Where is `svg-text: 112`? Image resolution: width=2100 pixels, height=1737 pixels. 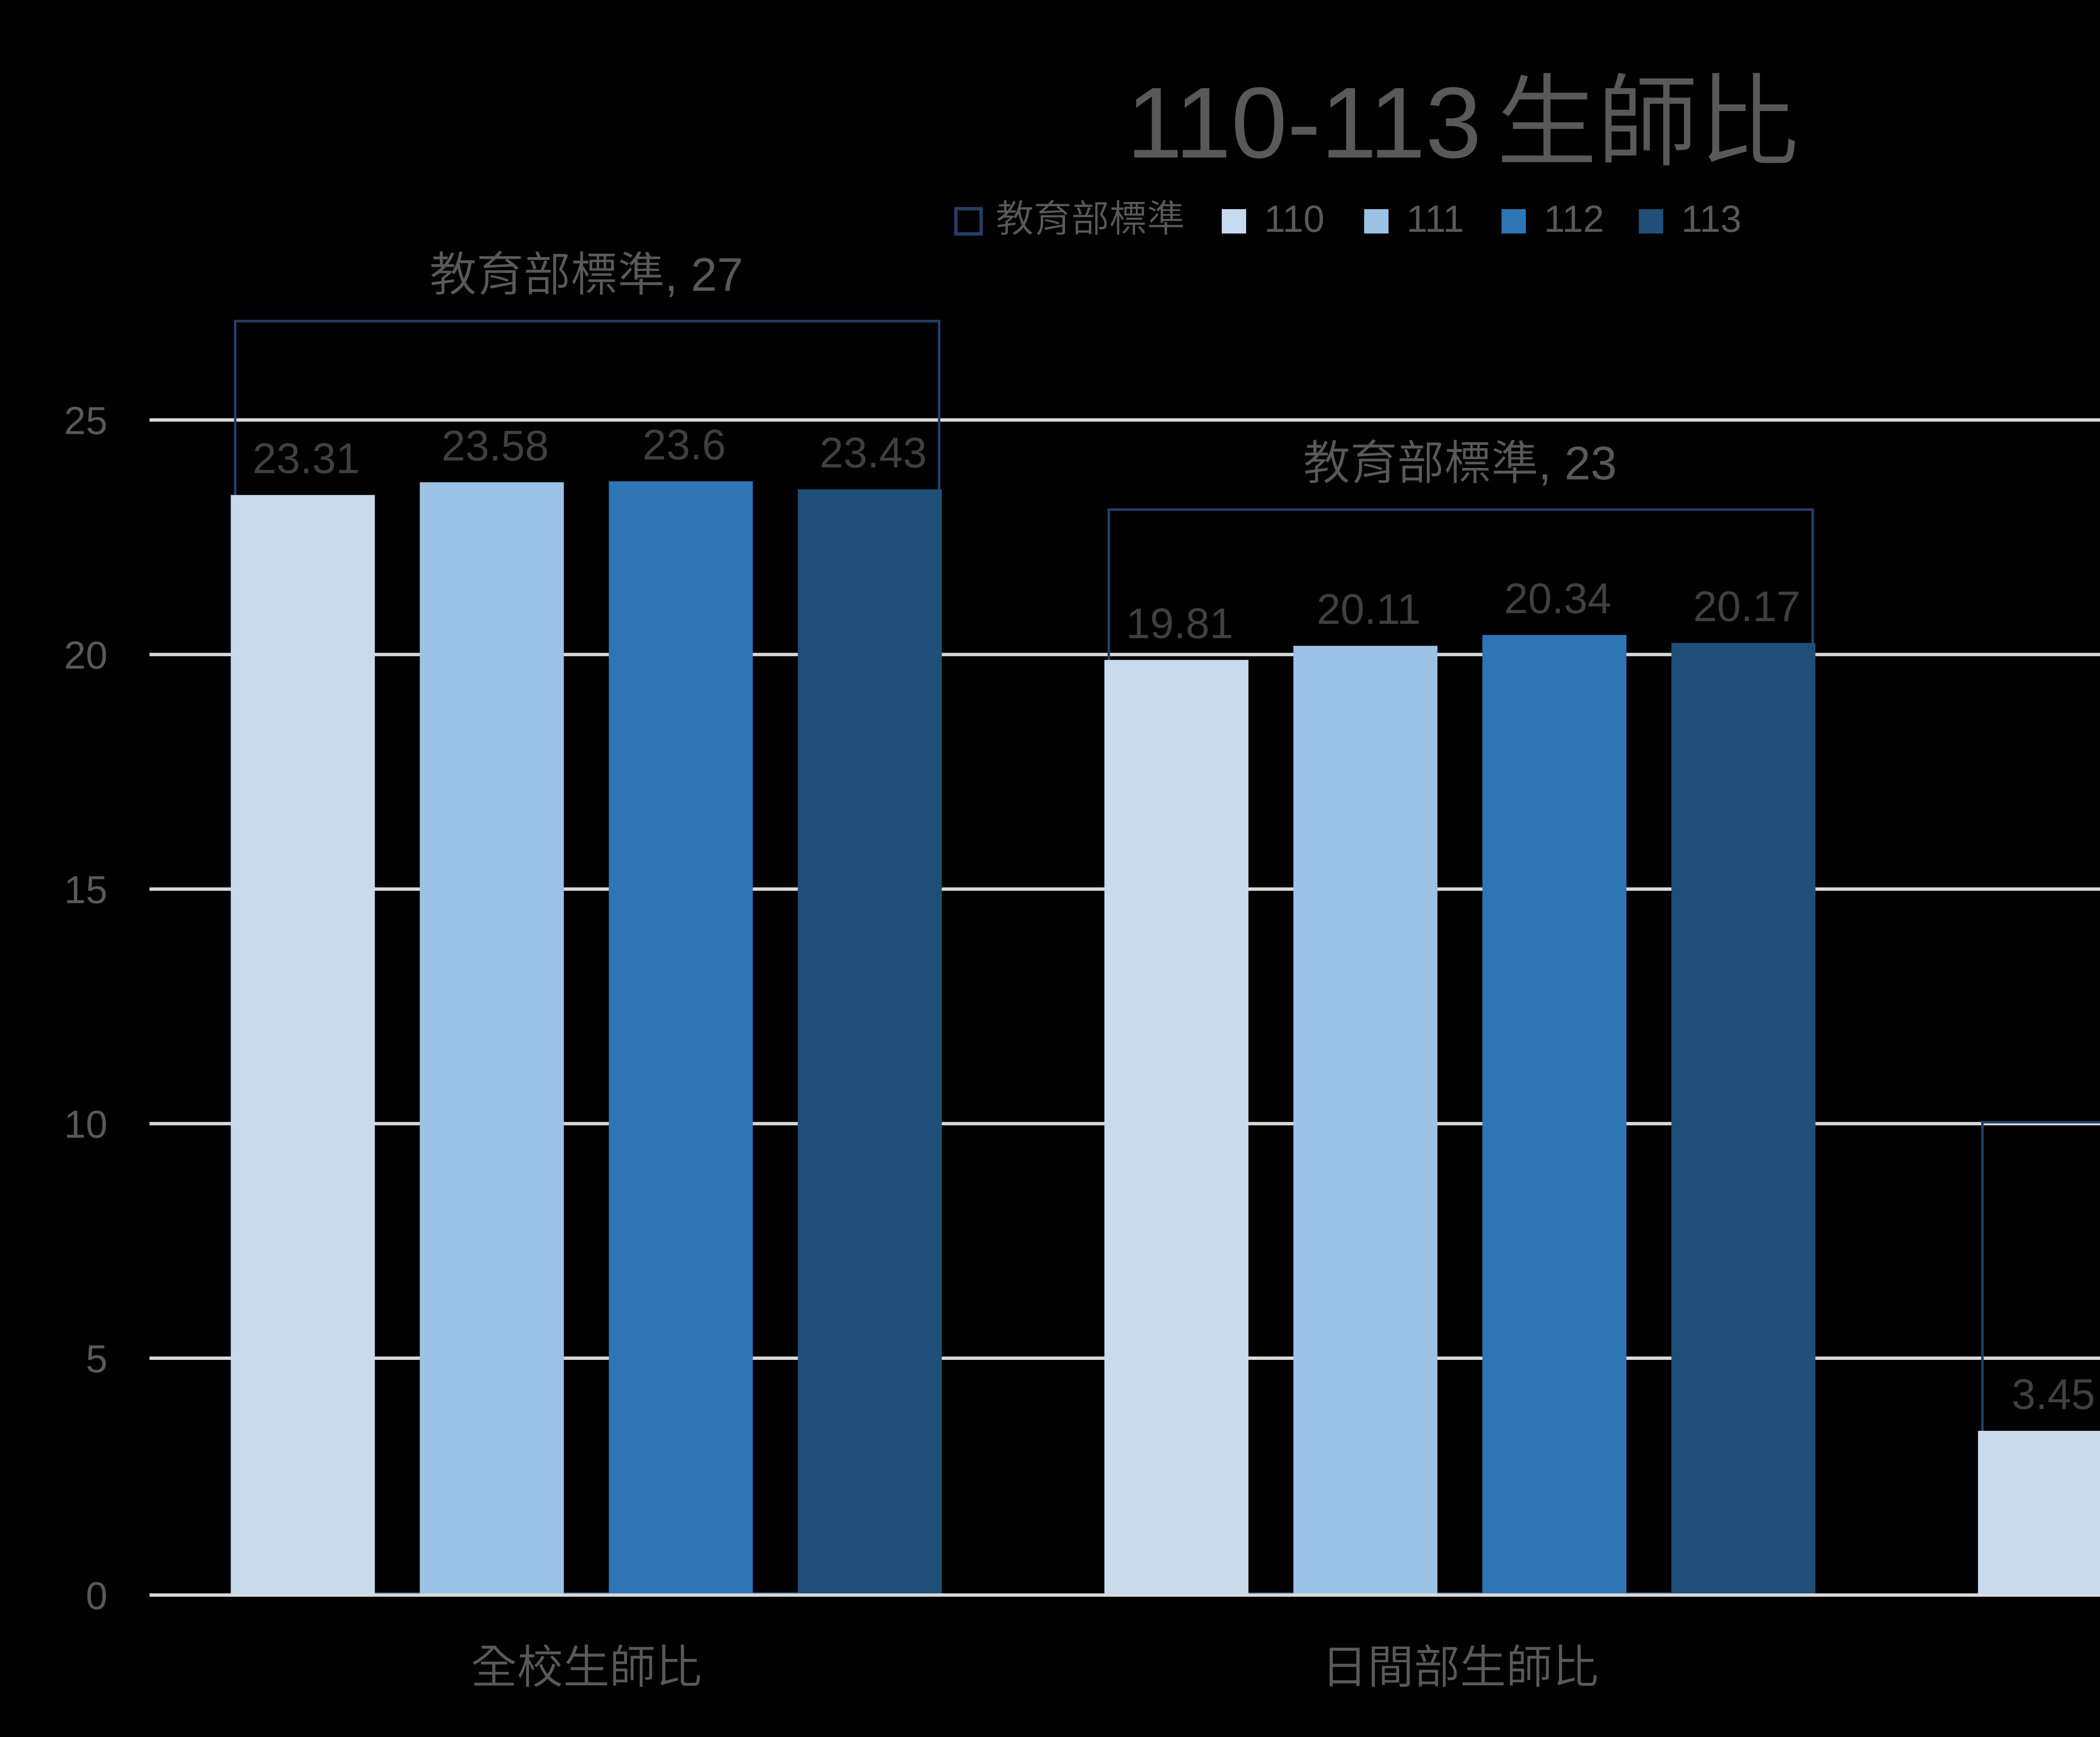 svg-text: 112 is located at coordinates (1574, 219).